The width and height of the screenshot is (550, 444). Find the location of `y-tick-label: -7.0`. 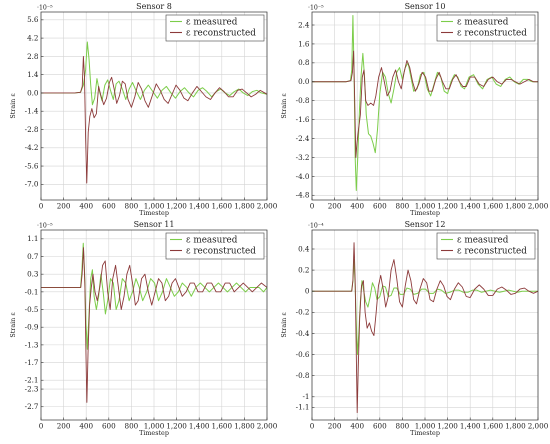

y-tick-label: -7.0 is located at coordinates (32, 184).